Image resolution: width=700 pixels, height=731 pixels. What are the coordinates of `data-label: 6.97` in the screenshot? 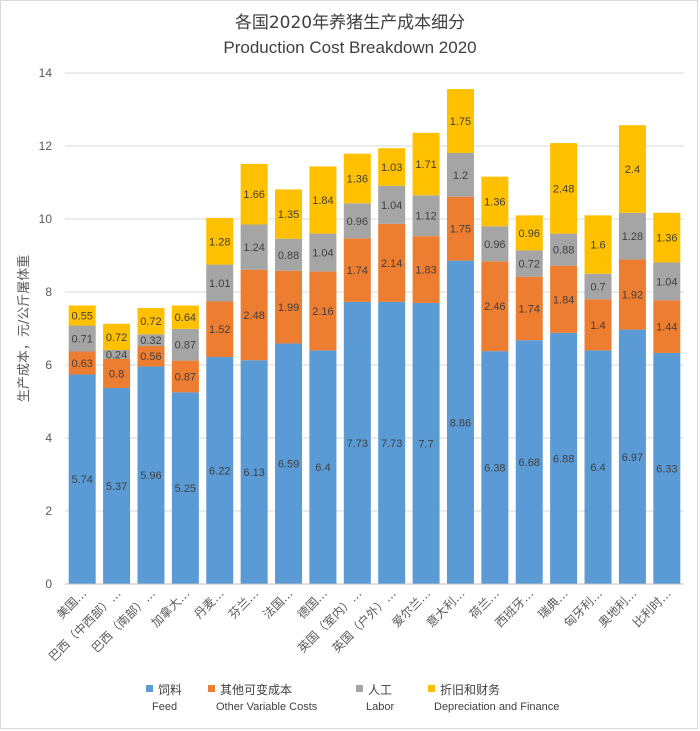 It's located at (632, 458).